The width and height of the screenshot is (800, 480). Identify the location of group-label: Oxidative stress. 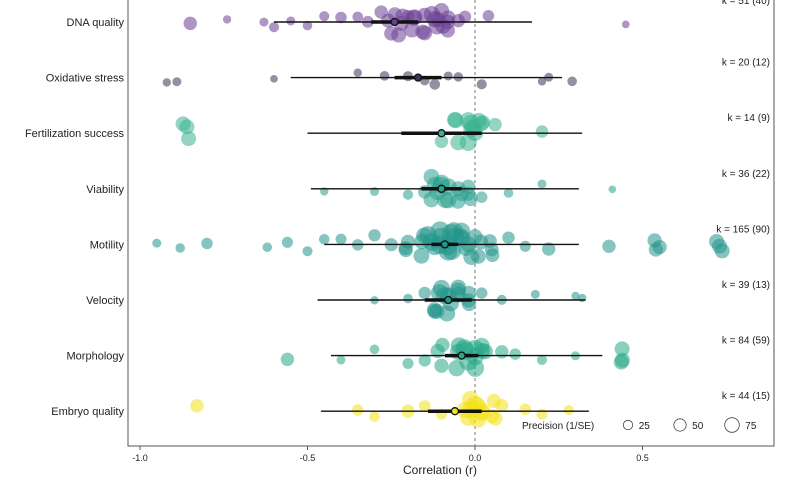
(85, 79).